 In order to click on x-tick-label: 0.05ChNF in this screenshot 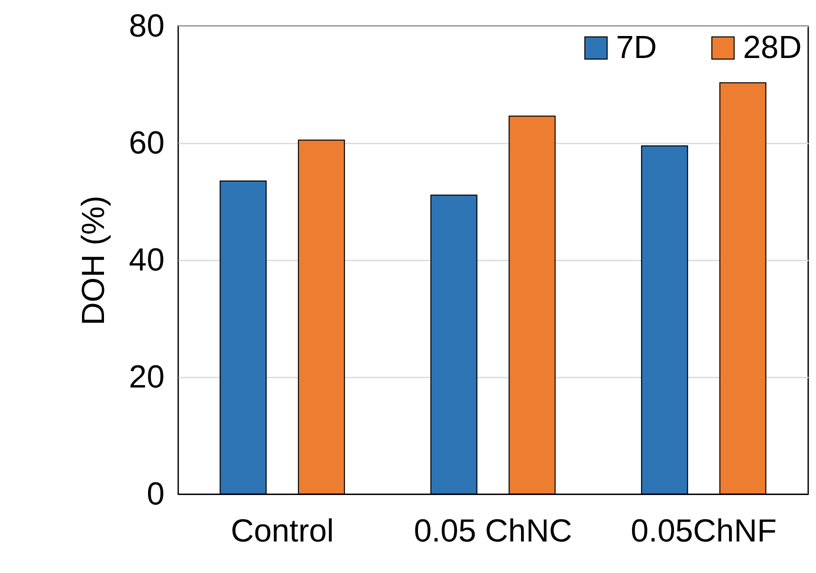, I will do `click(703, 530)`.